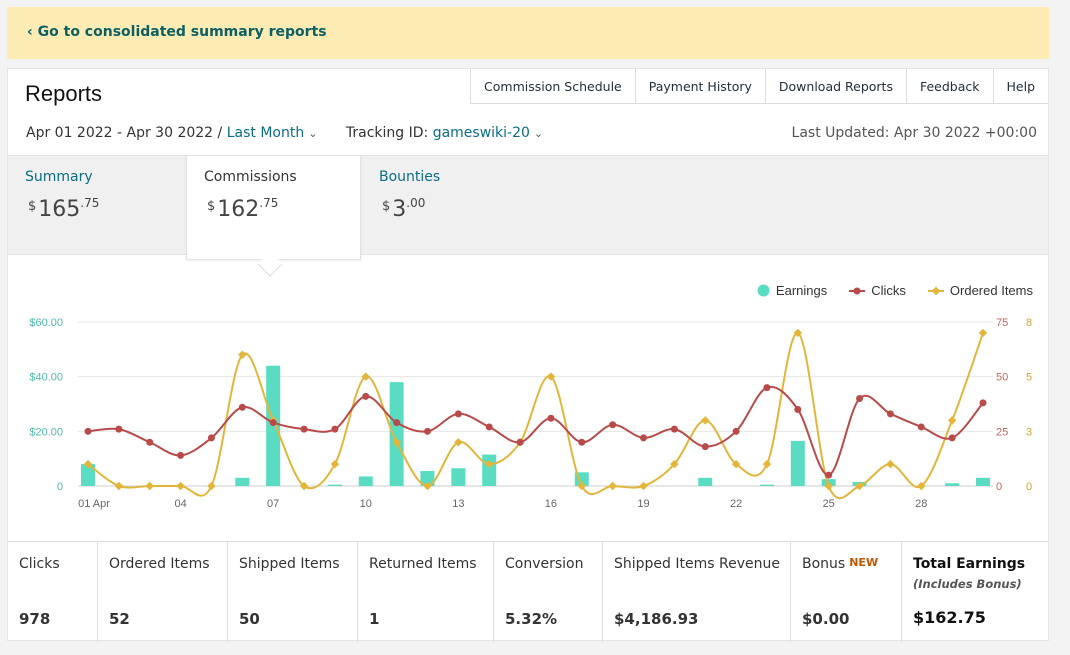 This screenshot has width=1070, height=655. I want to click on left-axis-tick: $20.00, so click(46, 432).